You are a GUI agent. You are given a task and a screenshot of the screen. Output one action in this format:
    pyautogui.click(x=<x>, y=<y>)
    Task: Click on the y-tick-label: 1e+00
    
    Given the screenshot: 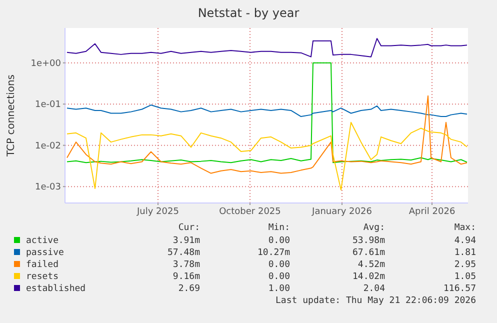 What is the action you would take?
    pyautogui.click(x=46, y=64)
    